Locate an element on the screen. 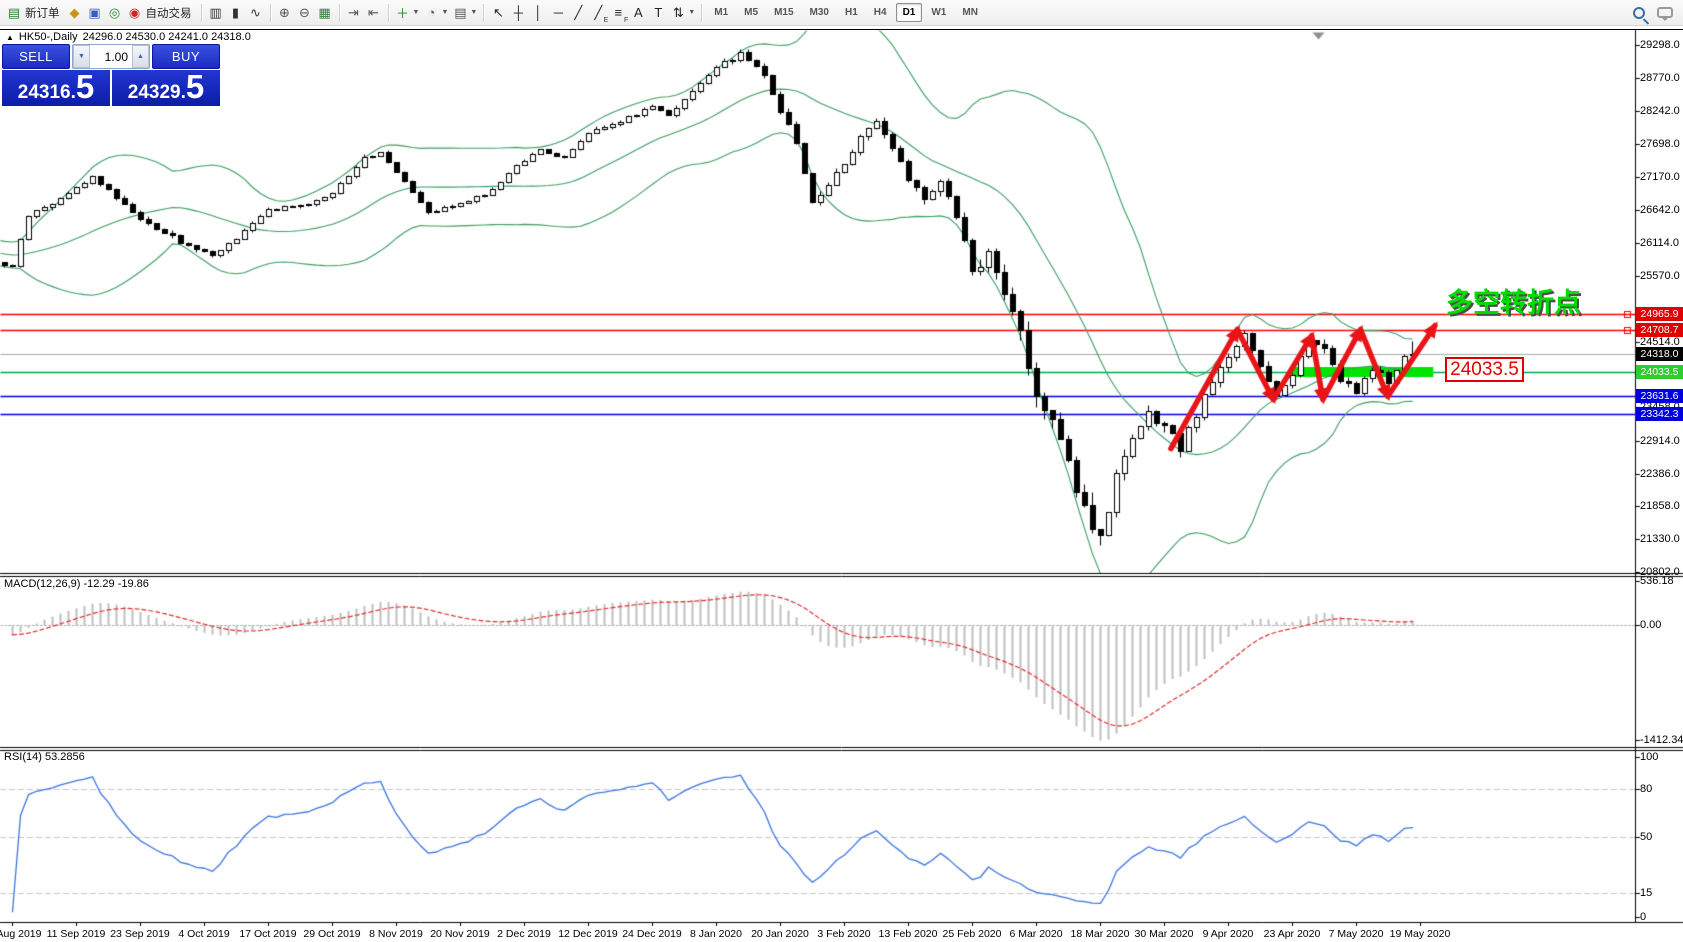  date-label: 8 Jan 2020 is located at coordinates (716, 934).